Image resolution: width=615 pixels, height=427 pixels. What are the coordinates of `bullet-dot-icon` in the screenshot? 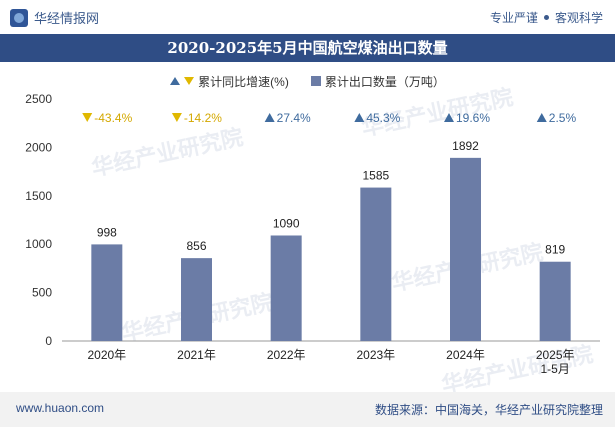 It's located at (546, 17).